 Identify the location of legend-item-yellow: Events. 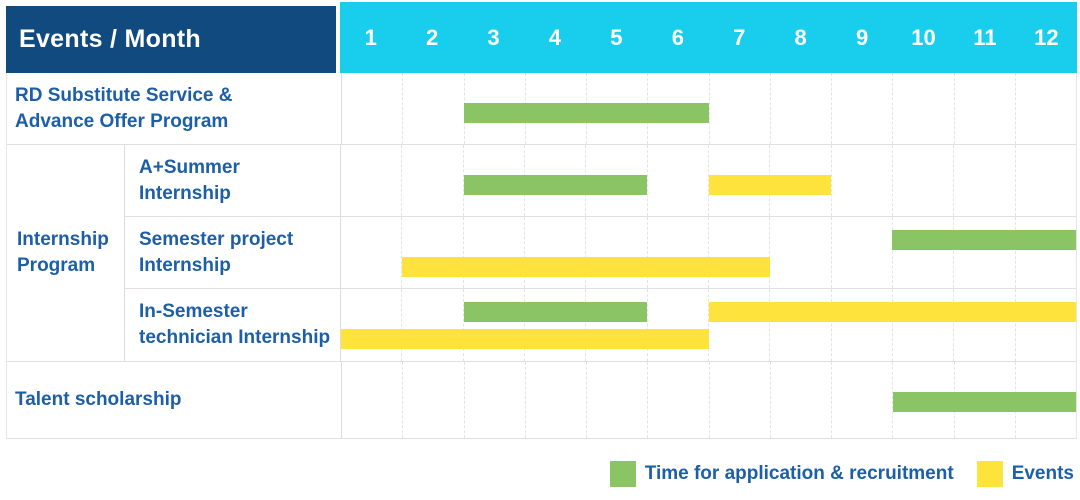
(1025, 474).